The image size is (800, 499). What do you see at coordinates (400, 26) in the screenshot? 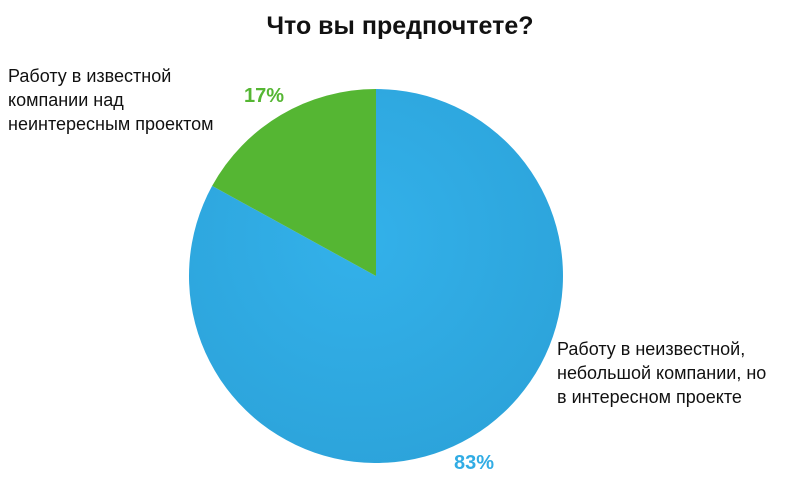
I see `chart-title: Что вы предпочтете?` at bounding box center [400, 26].